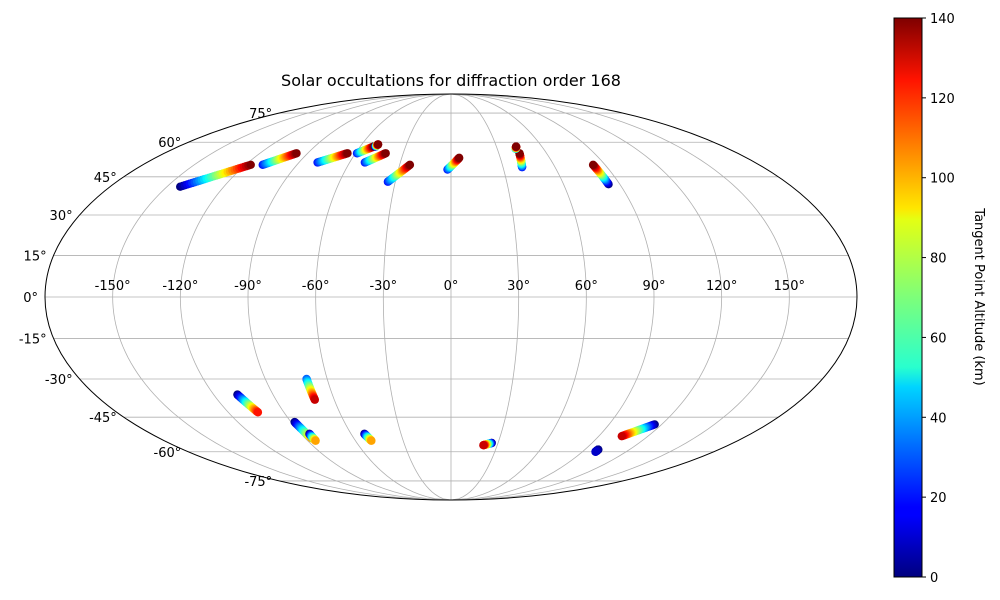 The width and height of the screenshot is (1000, 600). What do you see at coordinates (169, 143) in the screenshot?
I see `latitude-tick-label: 60°` at bounding box center [169, 143].